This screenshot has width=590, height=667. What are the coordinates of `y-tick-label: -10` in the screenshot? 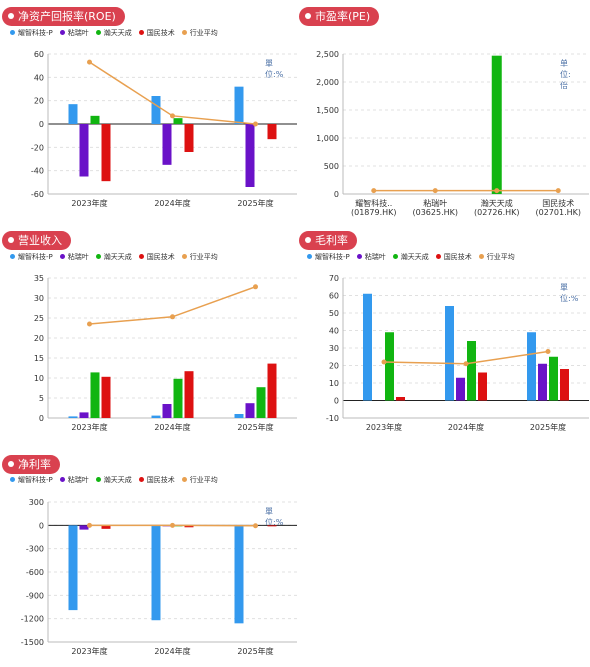 It's located at (332, 418).